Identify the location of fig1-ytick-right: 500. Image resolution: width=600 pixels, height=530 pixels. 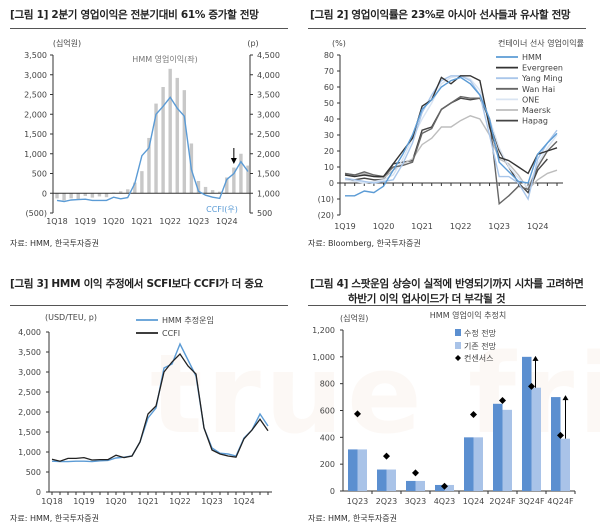
(264, 213).